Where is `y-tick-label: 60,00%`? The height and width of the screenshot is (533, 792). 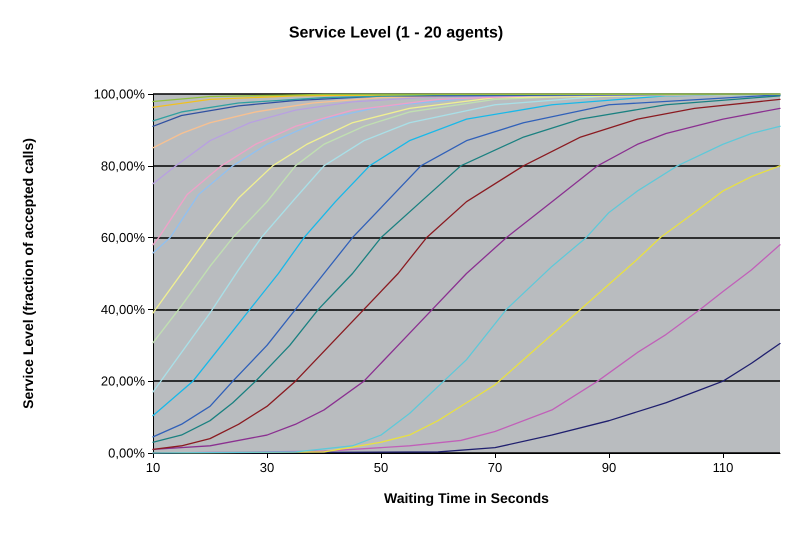
y-tick-label: 60,00% is located at coordinates (123, 238).